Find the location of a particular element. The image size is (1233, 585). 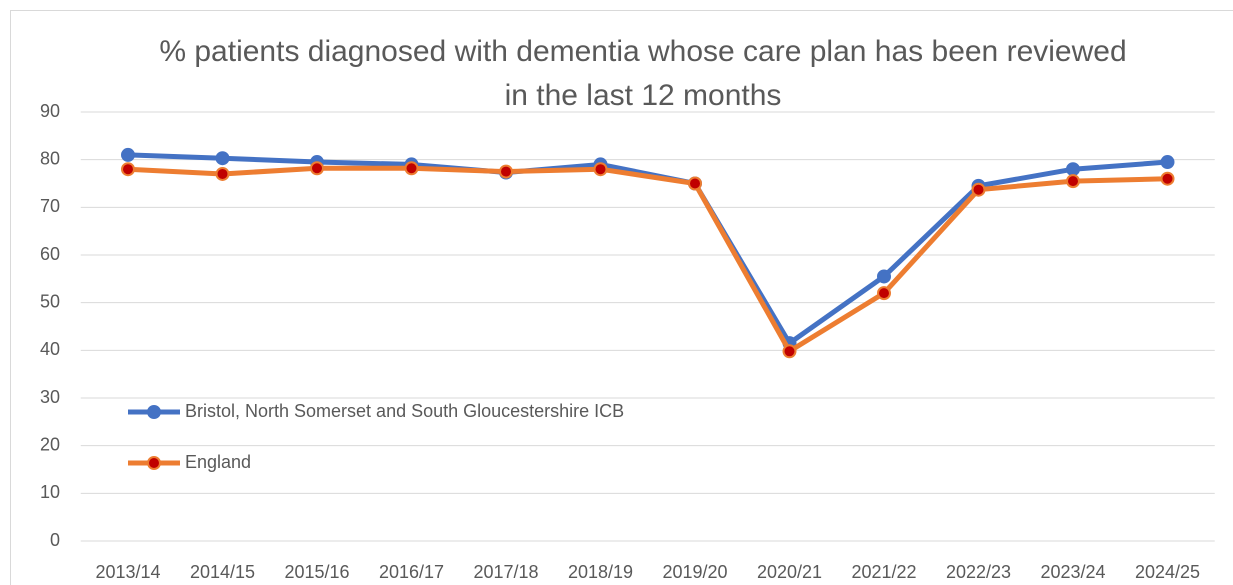

legend-label: England is located at coordinates (218, 462).